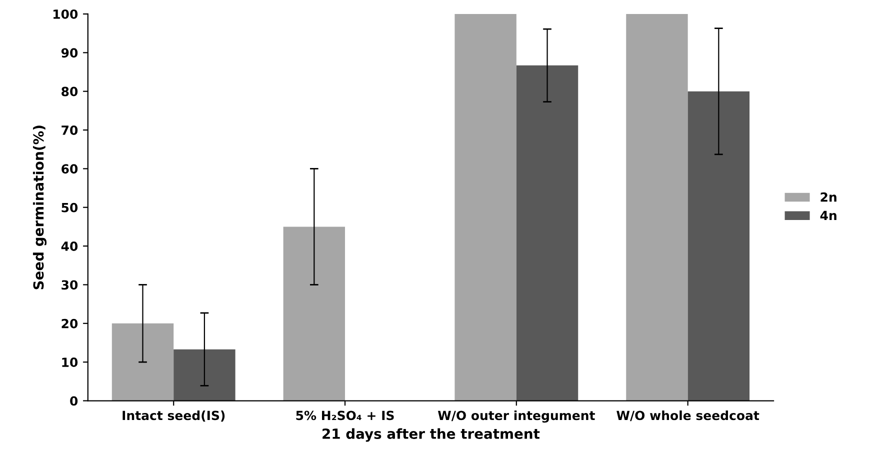 This screenshot has width=879, height=466. What do you see at coordinates (74, 401) in the screenshot?
I see `y-tick-label: 0` at bounding box center [74, 401].